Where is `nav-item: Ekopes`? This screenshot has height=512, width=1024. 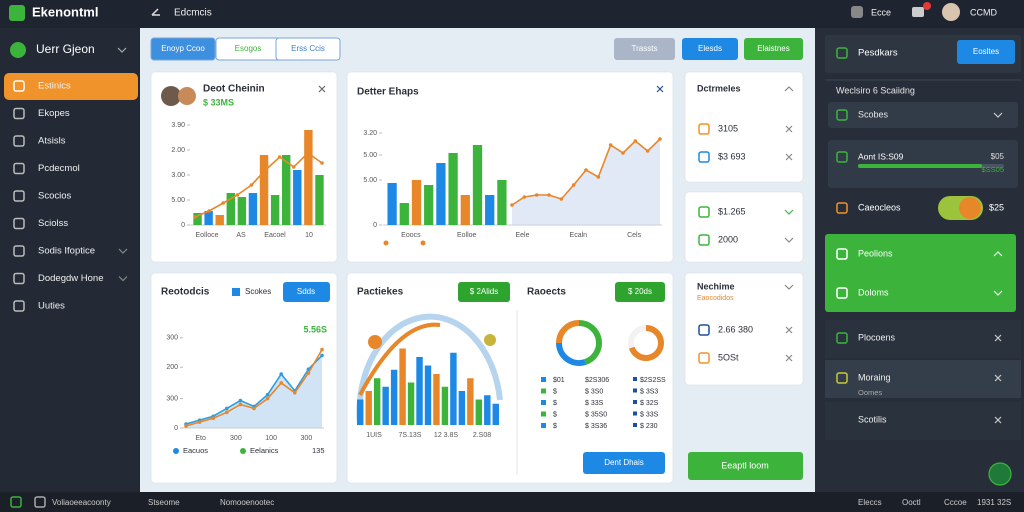
nav-item: Ekopes is located at coordinates (54, 113).